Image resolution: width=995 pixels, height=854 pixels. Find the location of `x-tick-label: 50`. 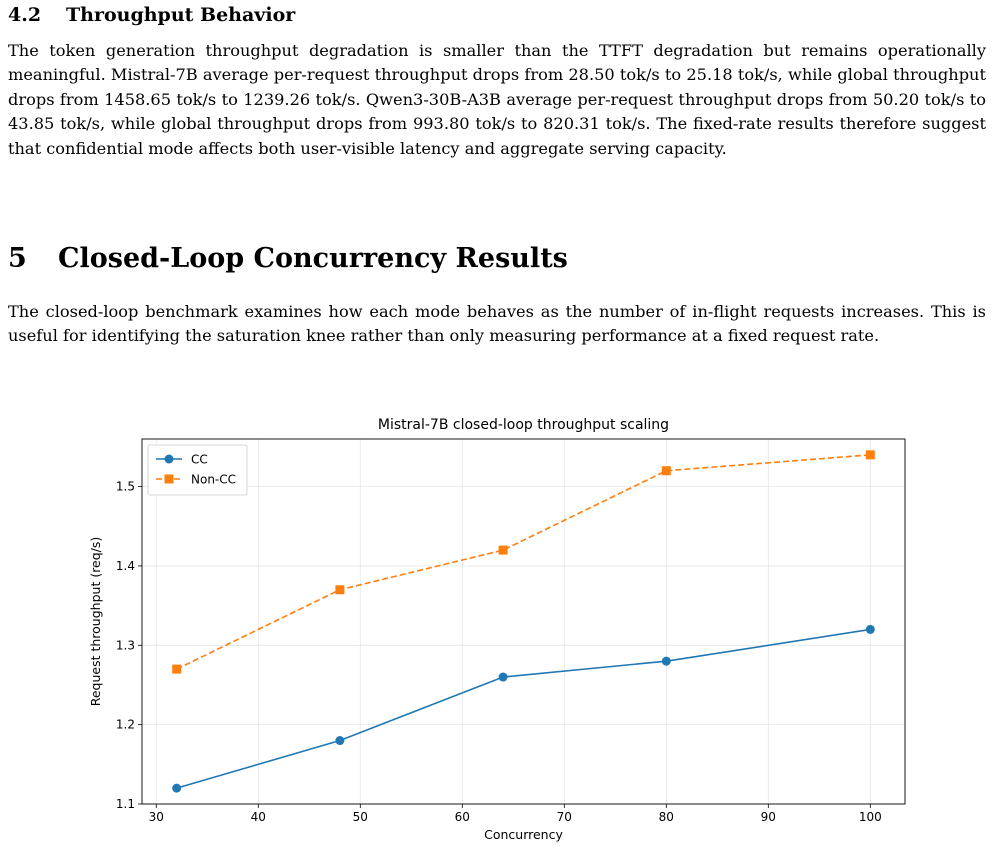

x-tick-label: 50 is located at coordinates (360, 817).